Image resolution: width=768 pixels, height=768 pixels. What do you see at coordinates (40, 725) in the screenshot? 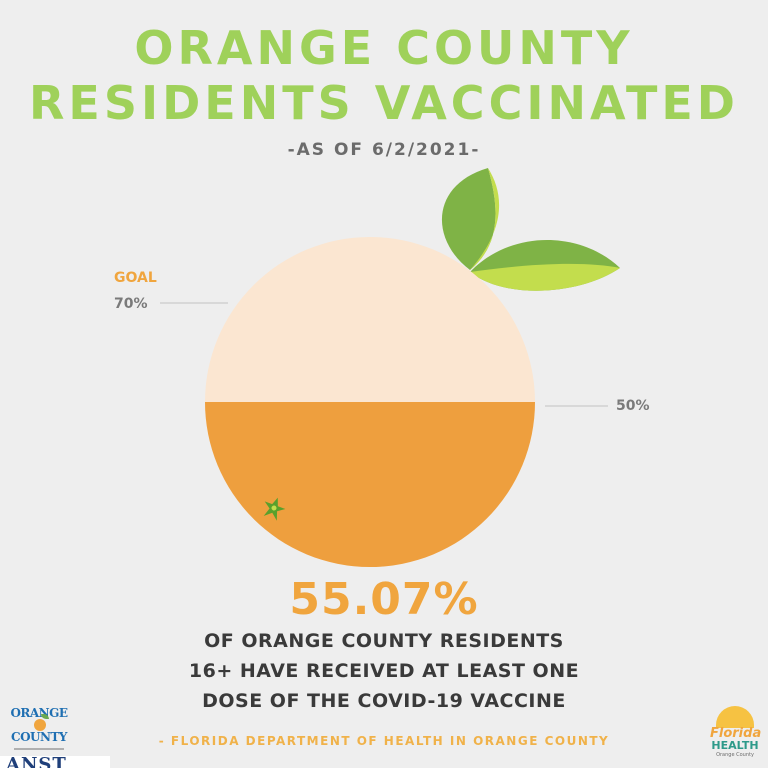
I see `orange-icon` at bounding box center [40, 725].